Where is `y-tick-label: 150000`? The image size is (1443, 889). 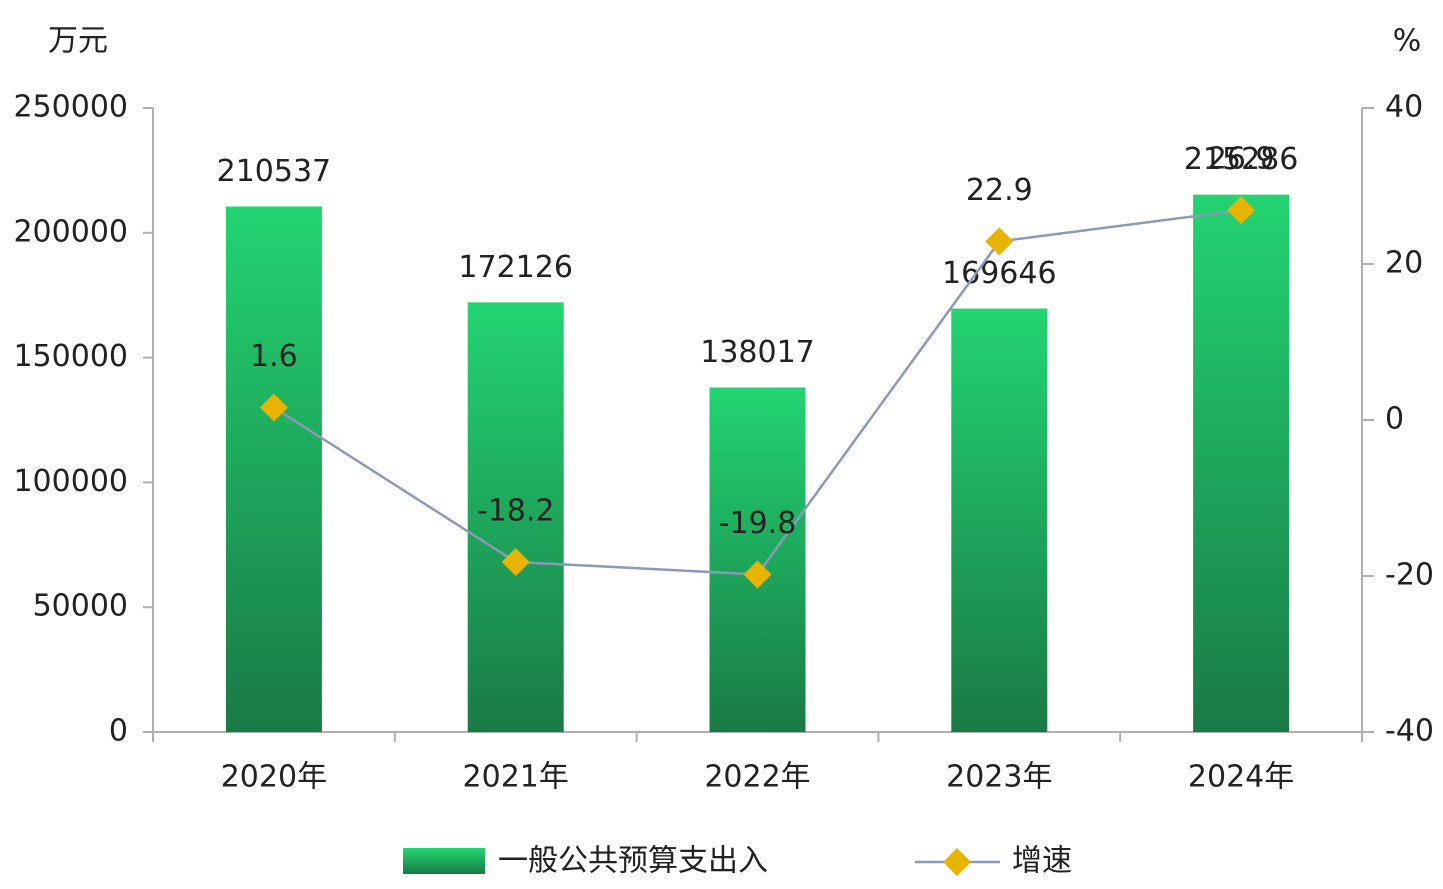 y-tick-label: 150000 is located at coordinates (70, 356).